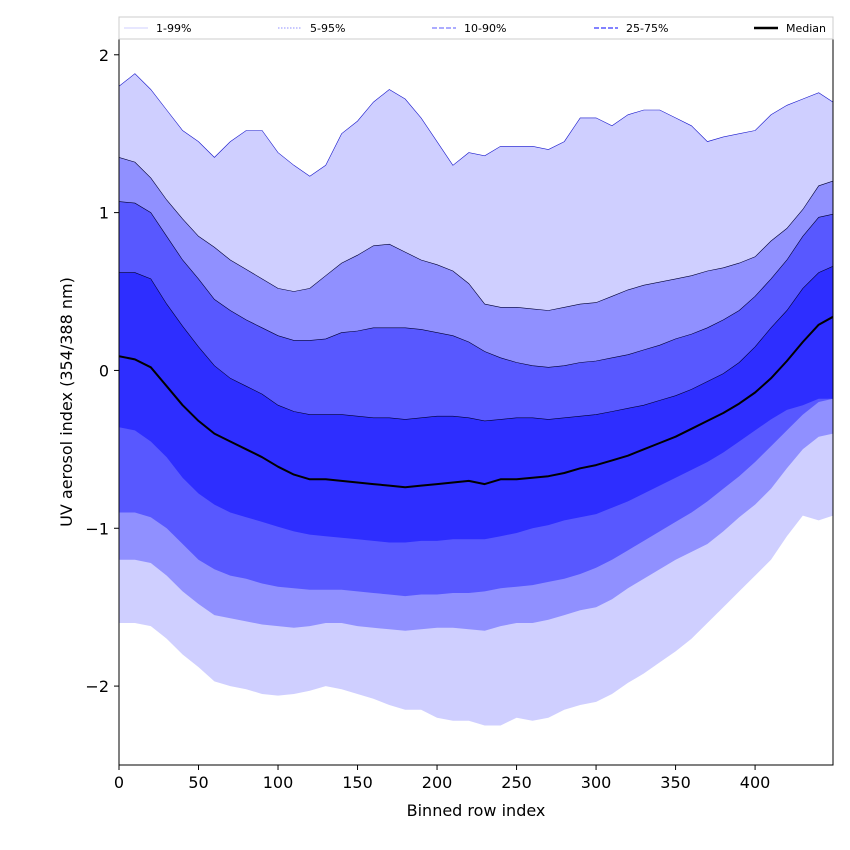 This screenshot has height=850, width=850. What do you see at coordinates (198, 782) in the screenshot?
I see `x-tick-label: 50` at bounding box center [198, 782].